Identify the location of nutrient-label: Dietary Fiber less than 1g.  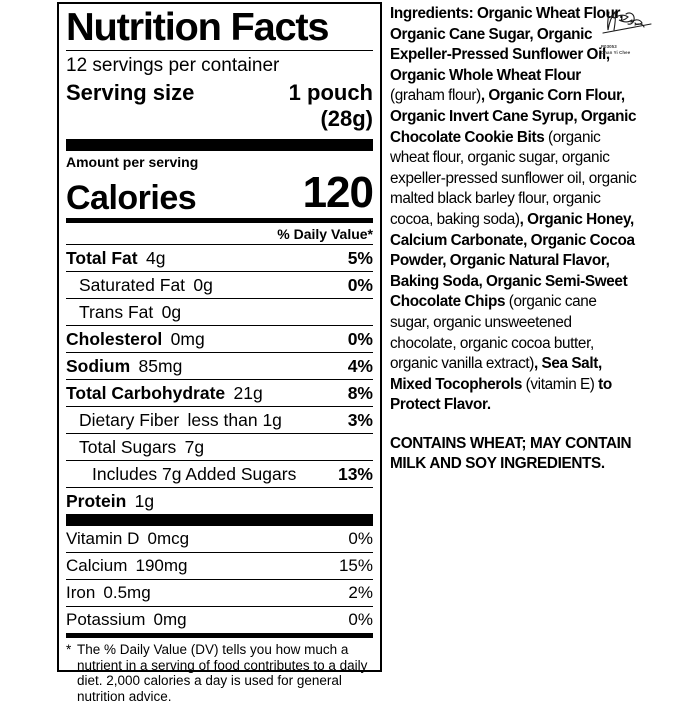
(180, 420).